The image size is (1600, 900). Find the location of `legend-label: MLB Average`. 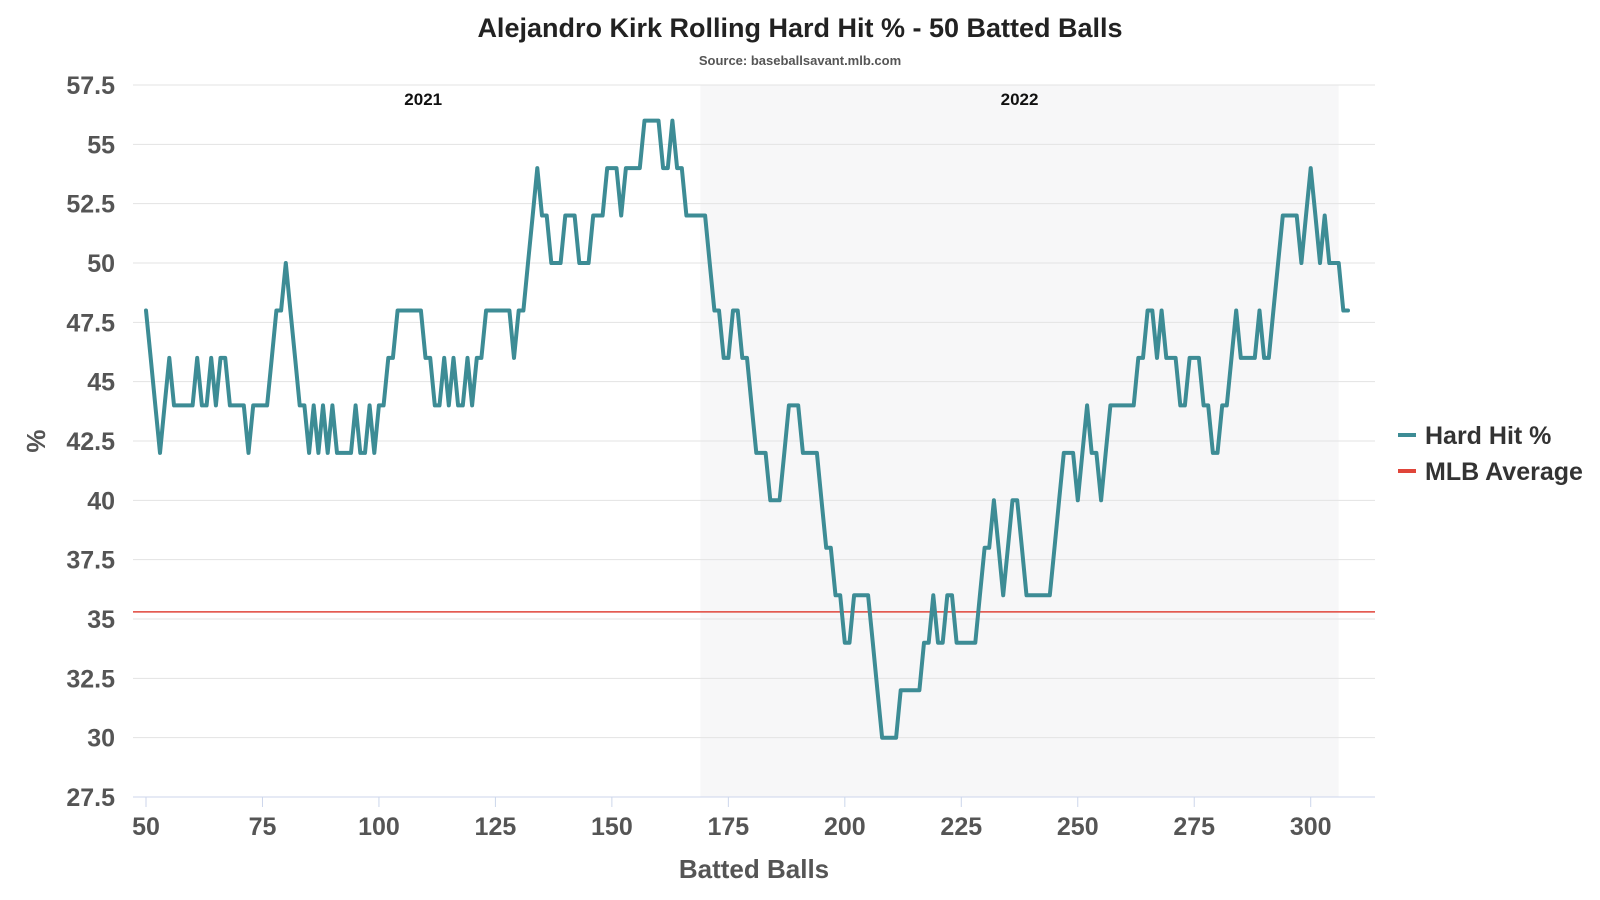

legend-label: MLB Average is located at coordinates (1504, 472).